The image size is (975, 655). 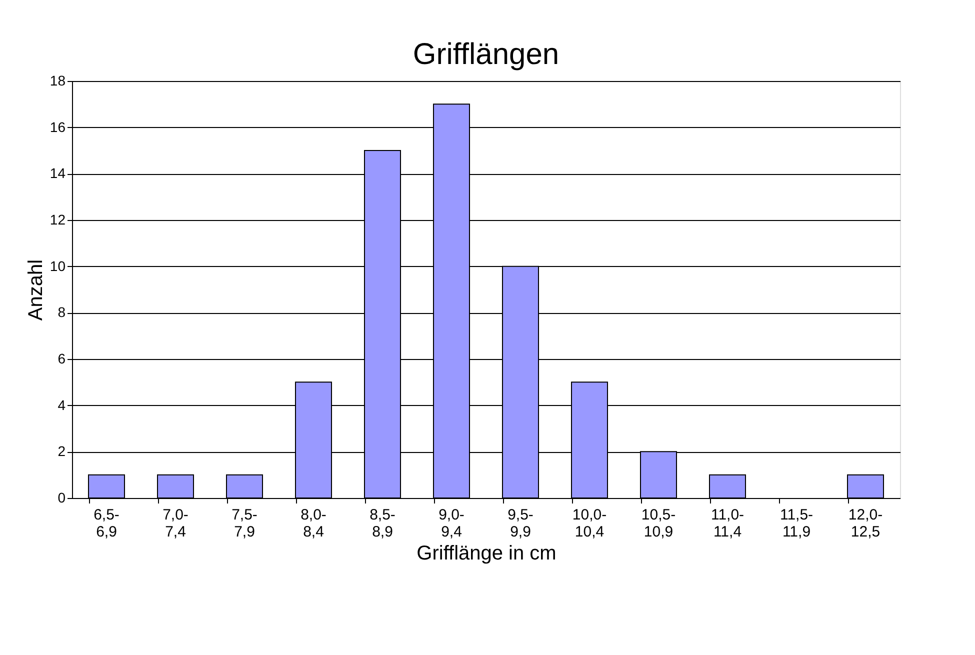 I want to click on x-tick-label: 6,5-6,9, so click(x=107, y=523).